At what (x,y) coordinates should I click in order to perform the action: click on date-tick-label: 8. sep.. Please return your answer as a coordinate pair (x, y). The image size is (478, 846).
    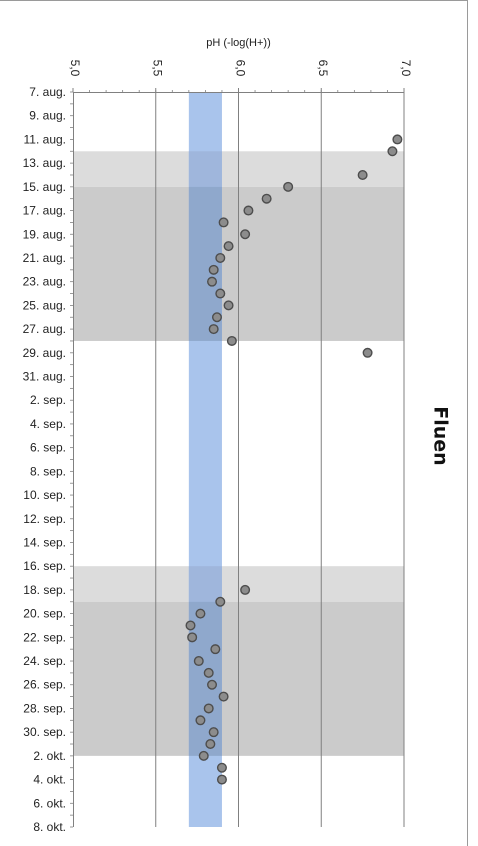
    Looking at the image, I should click on (48, 471).